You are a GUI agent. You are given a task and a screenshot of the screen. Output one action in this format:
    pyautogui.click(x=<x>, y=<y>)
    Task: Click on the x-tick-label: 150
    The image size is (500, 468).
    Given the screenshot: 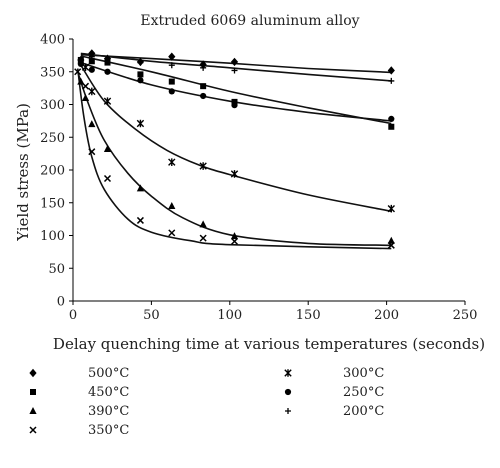 What is the action you would take?
    pyautogui.click(x=308, y=315)
    